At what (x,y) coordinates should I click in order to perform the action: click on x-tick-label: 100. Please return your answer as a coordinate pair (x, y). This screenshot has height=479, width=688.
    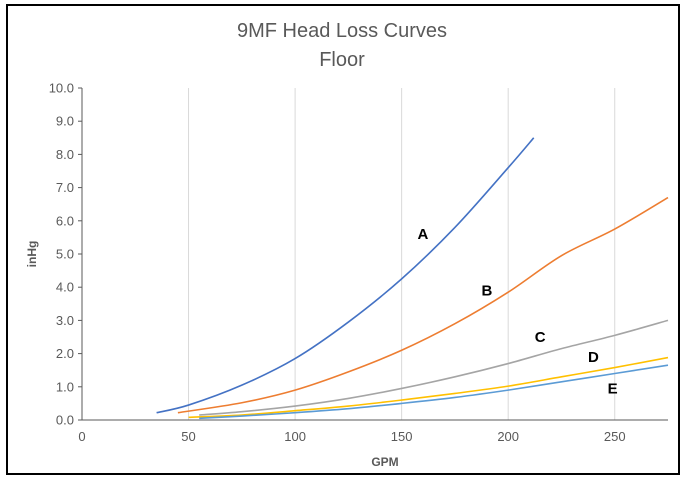
    Looking at the image, I should click on (295, 436).